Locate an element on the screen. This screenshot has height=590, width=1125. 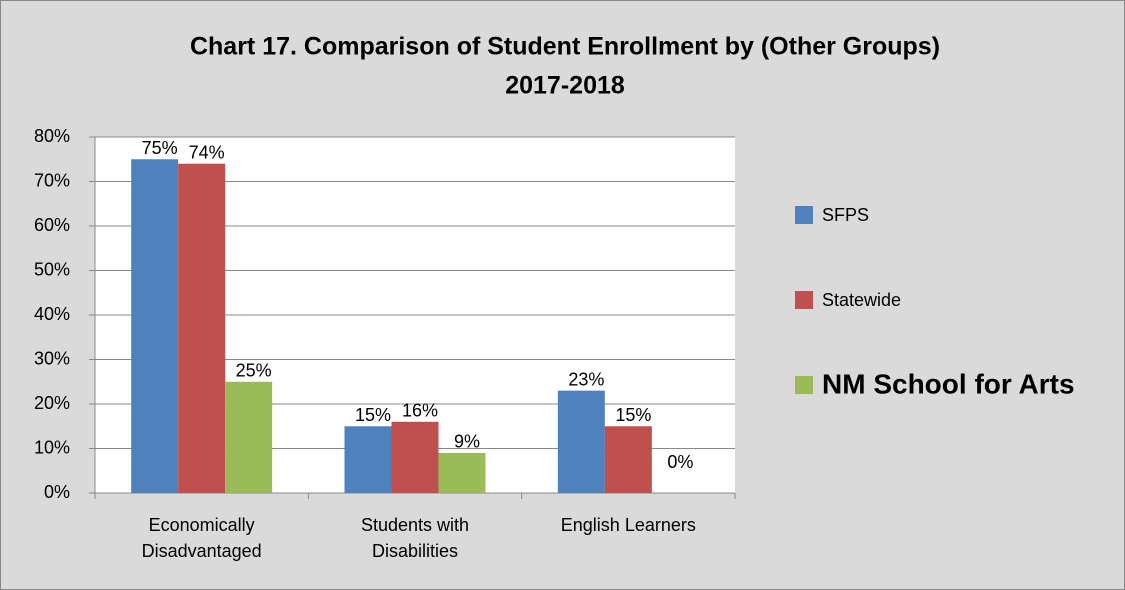
x-tick-label: Economically Disadvantaged is located at coordinates (201, 538).